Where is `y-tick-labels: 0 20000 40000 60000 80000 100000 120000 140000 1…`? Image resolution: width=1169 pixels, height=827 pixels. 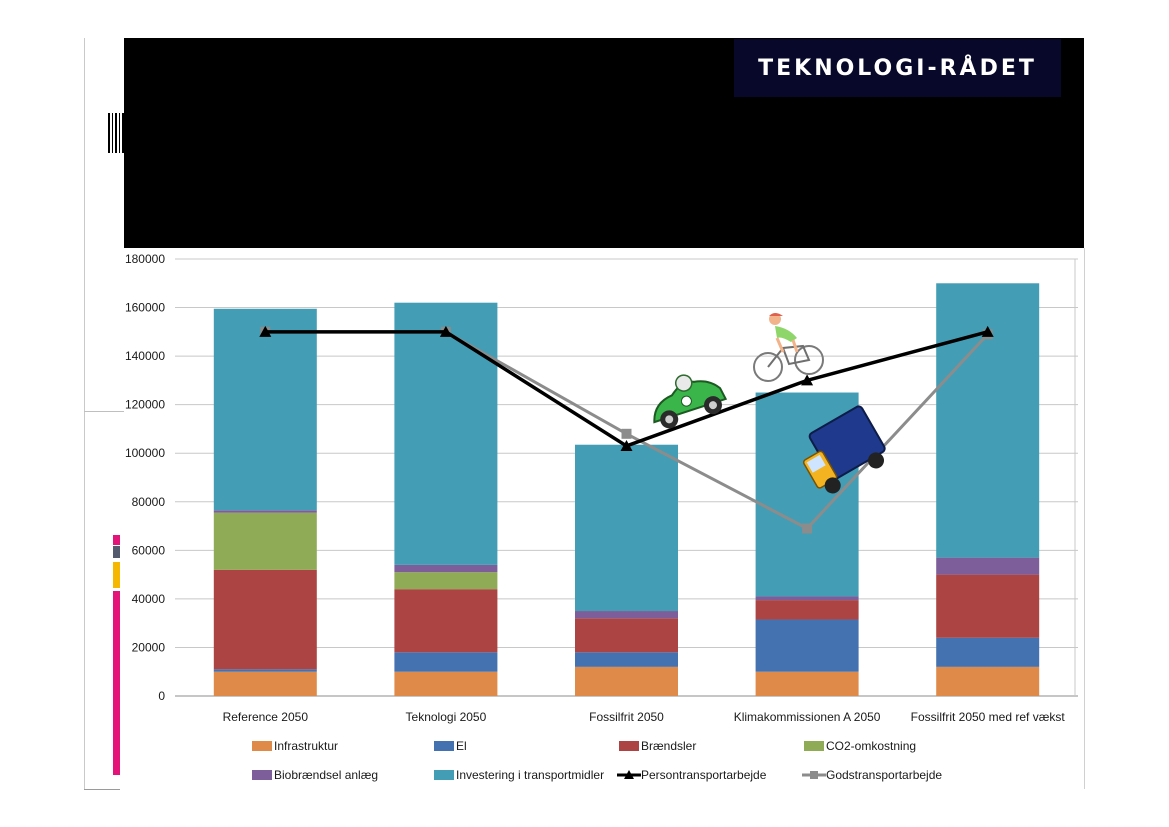
y-tick-labels: 0 20000 40000 60000 80000 100000 120000 140000 1… is located at coordinates (145, 477).